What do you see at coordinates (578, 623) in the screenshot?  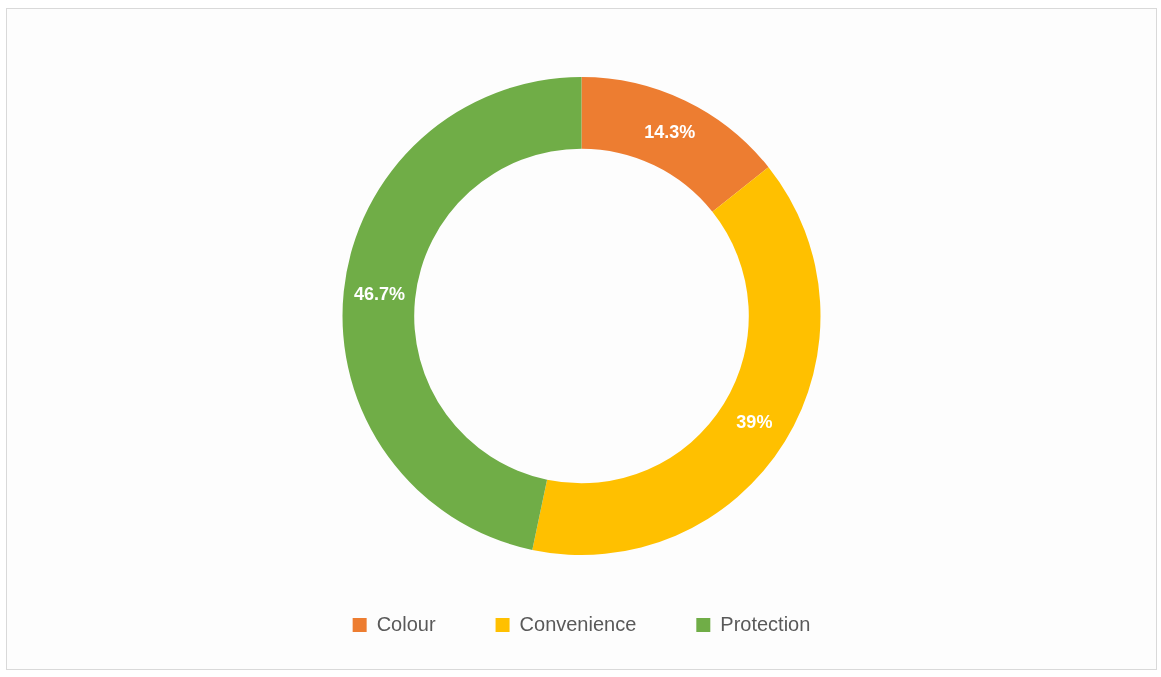 I see `legend-label: Convenience` at bounding box center [578, 623].